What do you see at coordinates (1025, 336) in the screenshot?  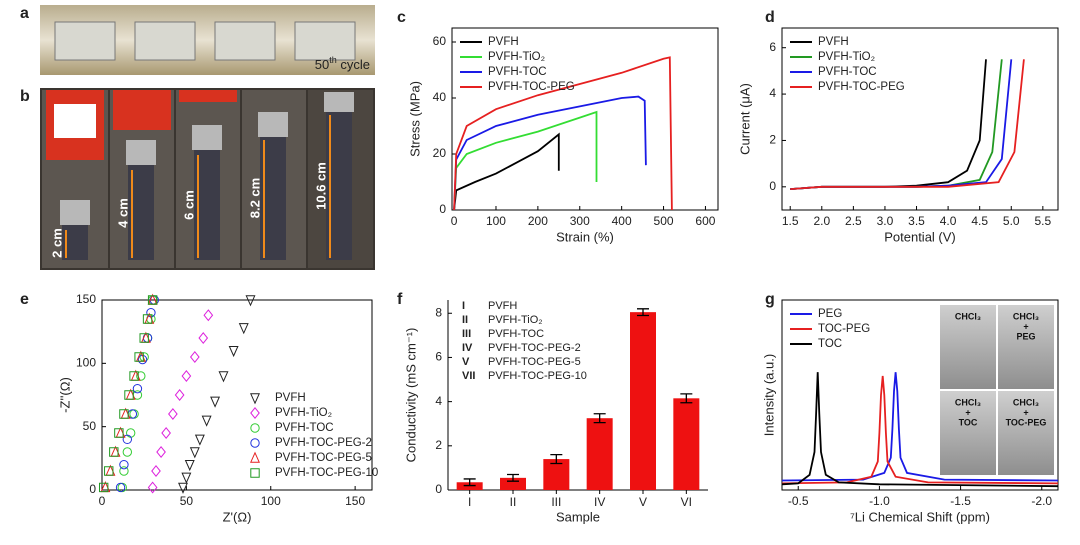 I see `inset-label: PEG` at bounding box center [1025, 336].